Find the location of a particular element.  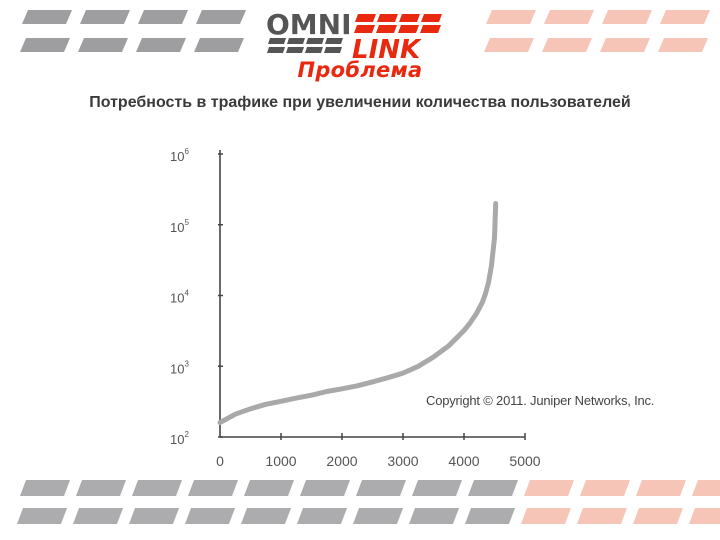

copyright-notice: Copyright © 2011. Juniper Networks, Inc. is located at coordinates (540, 400).